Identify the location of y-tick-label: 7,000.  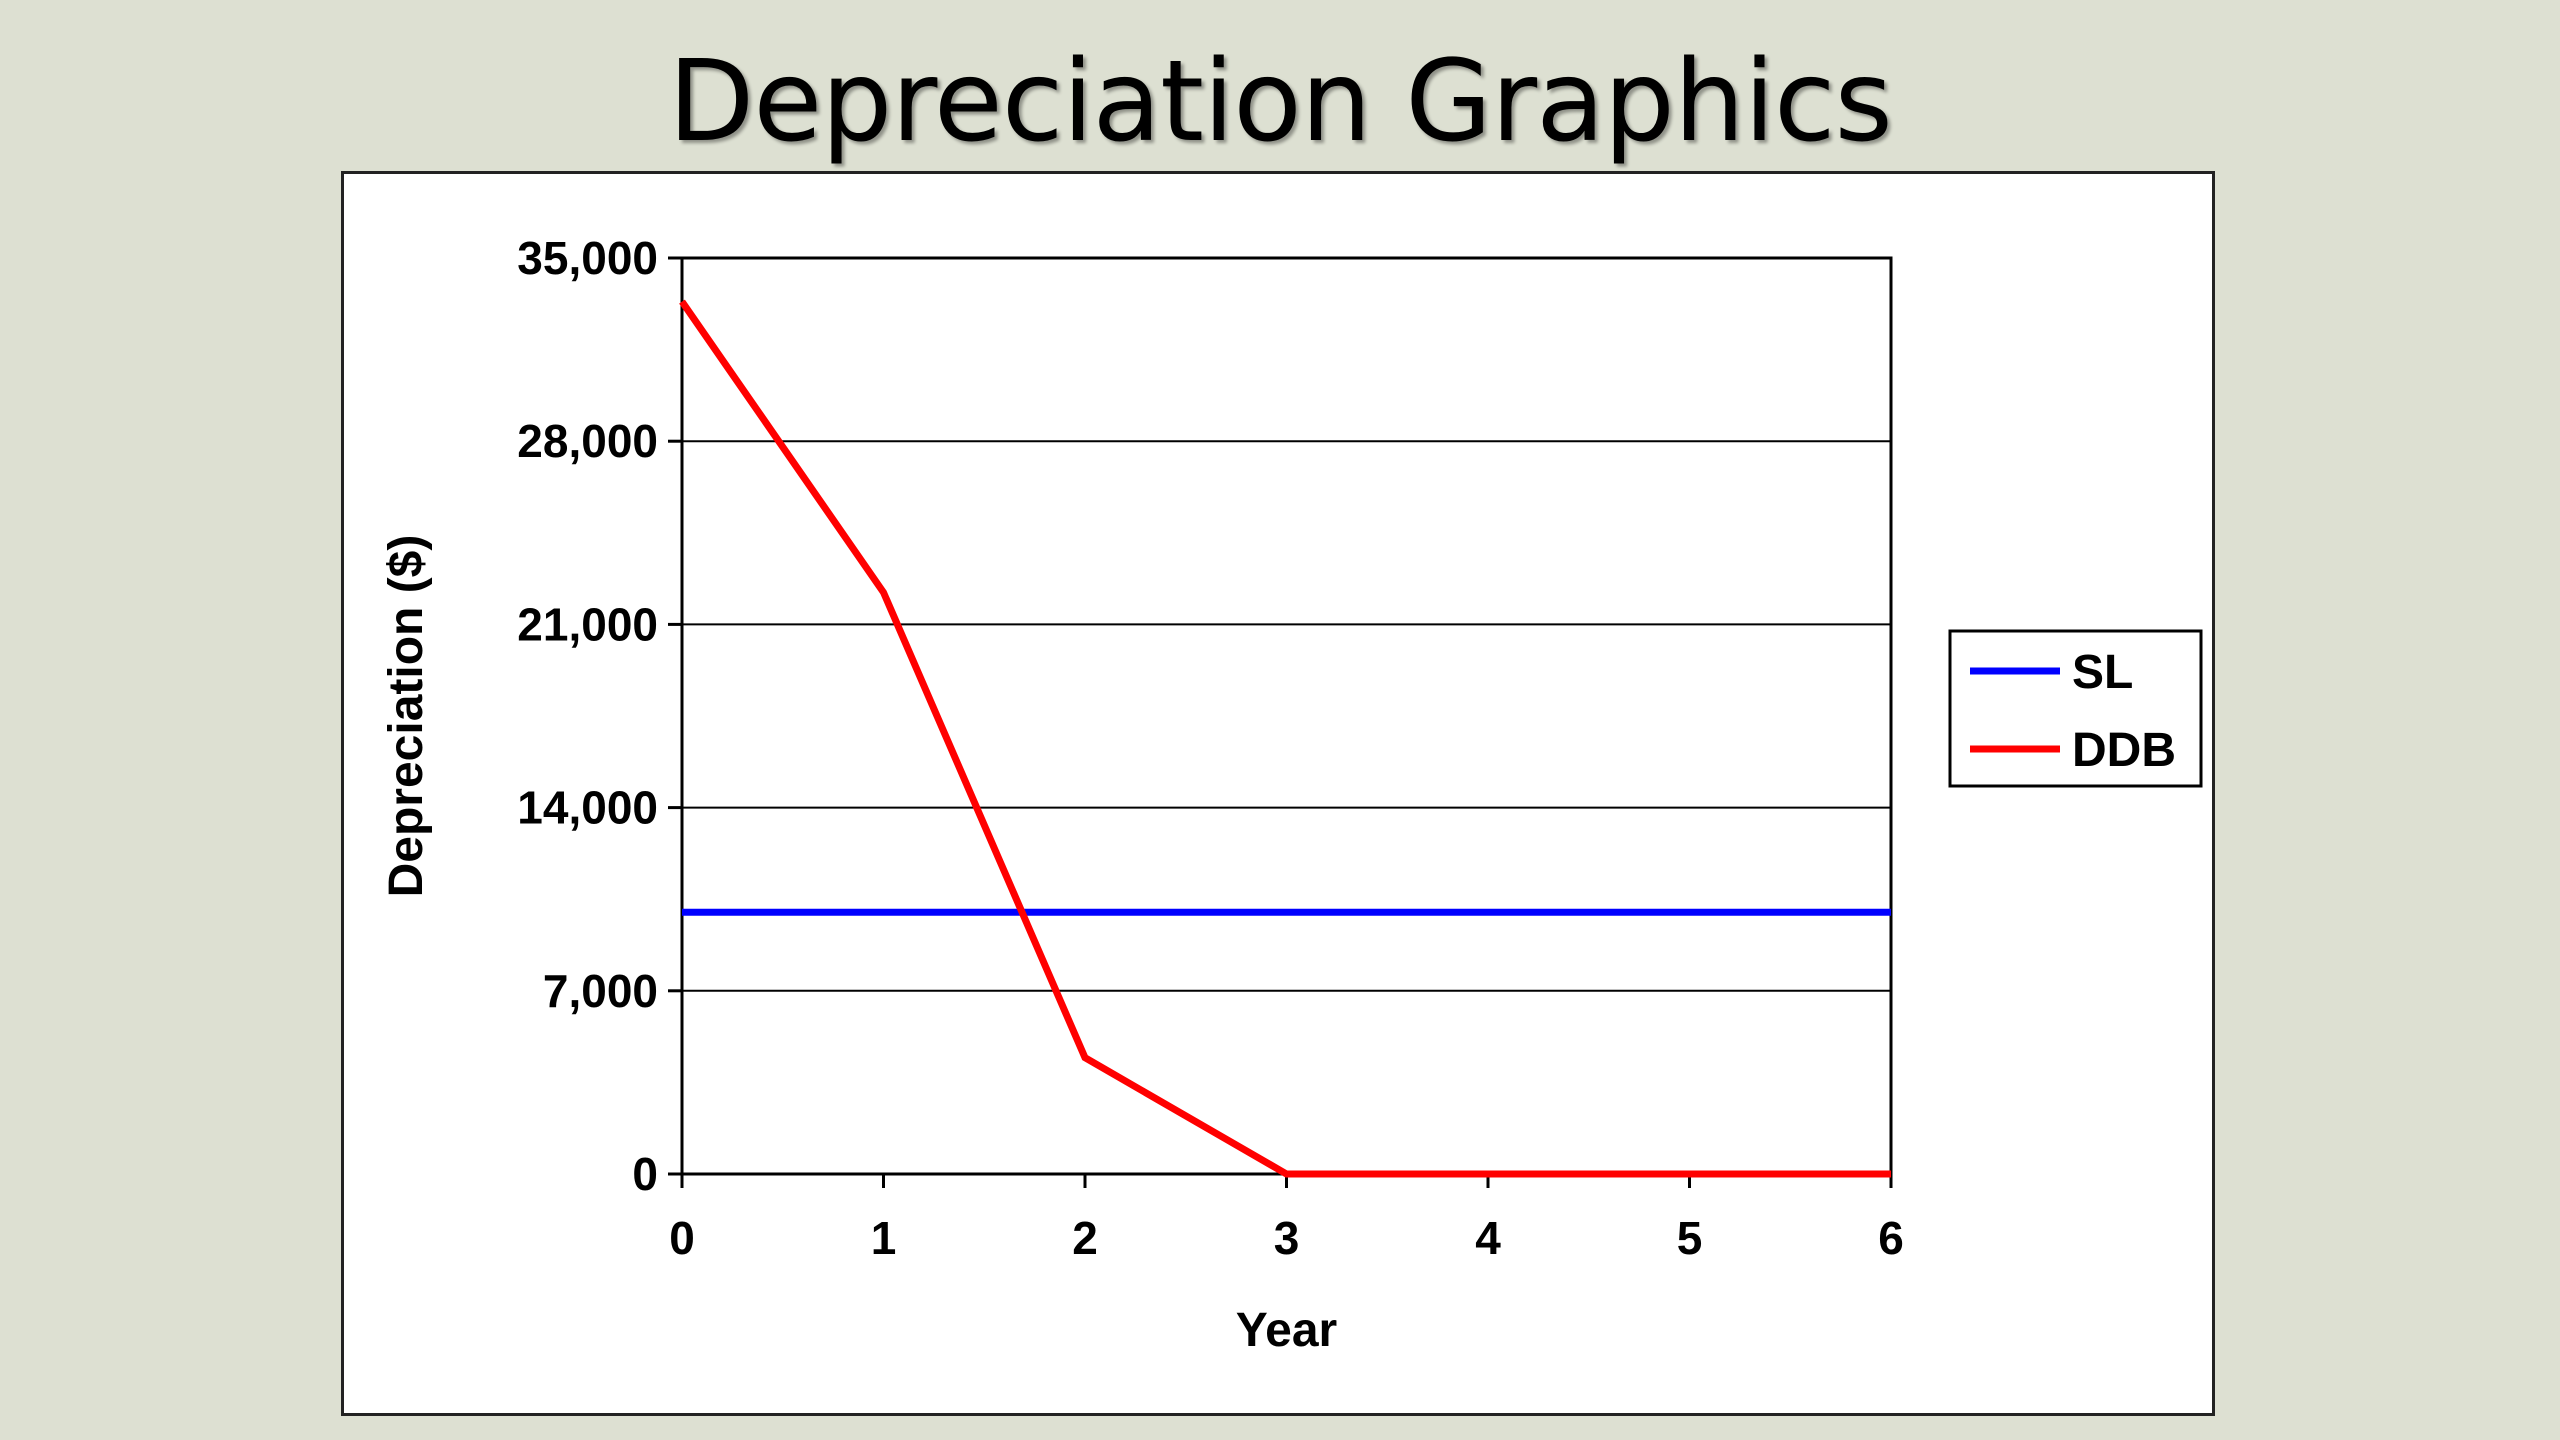
(600, 991).